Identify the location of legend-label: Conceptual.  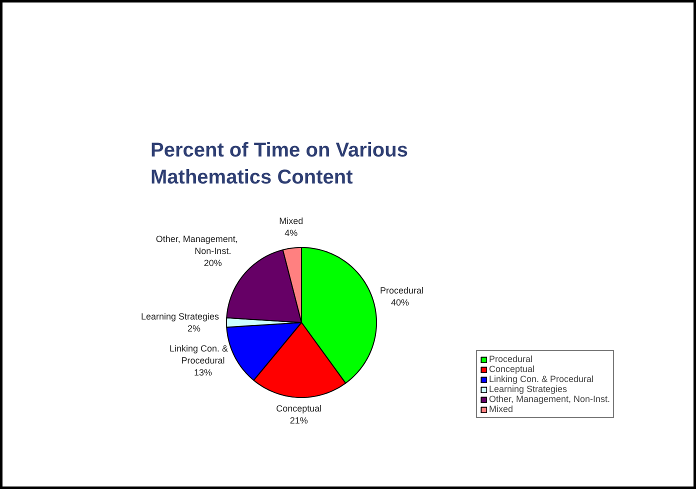
(512, 369).